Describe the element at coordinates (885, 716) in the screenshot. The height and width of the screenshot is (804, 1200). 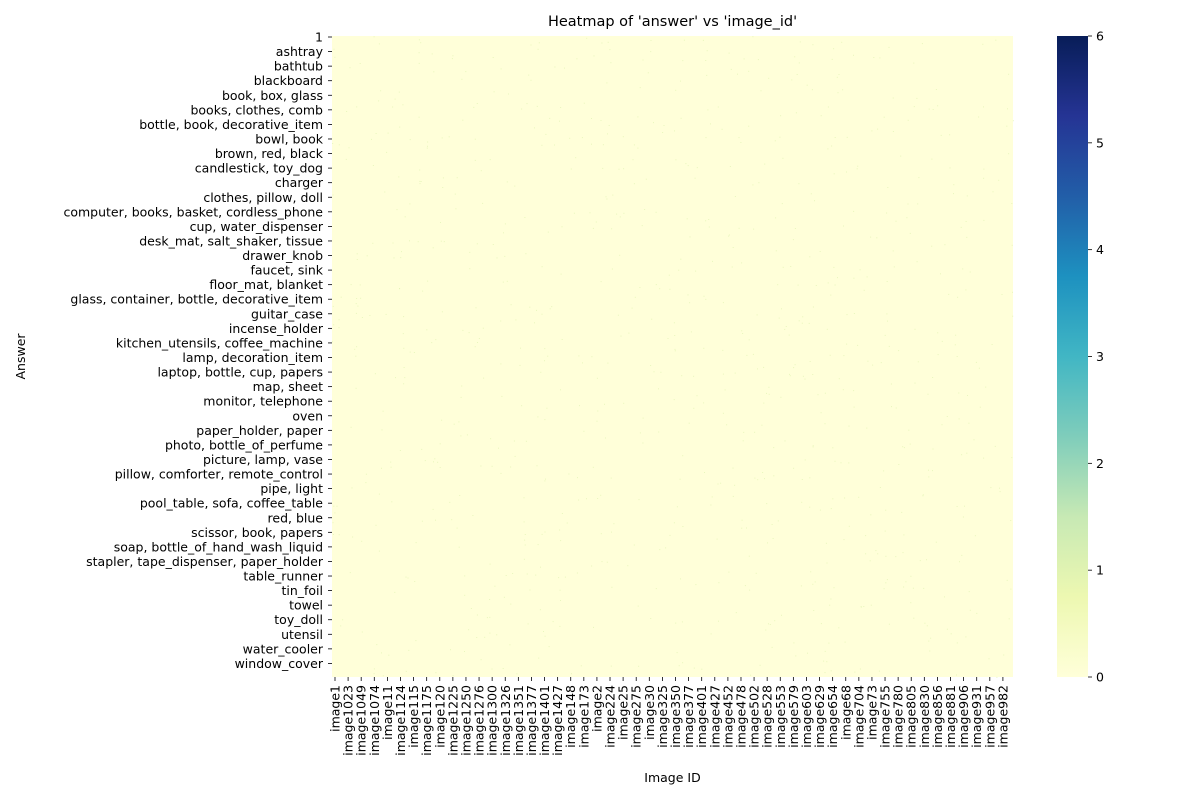
I see `x-tick-label: image755` at that location.